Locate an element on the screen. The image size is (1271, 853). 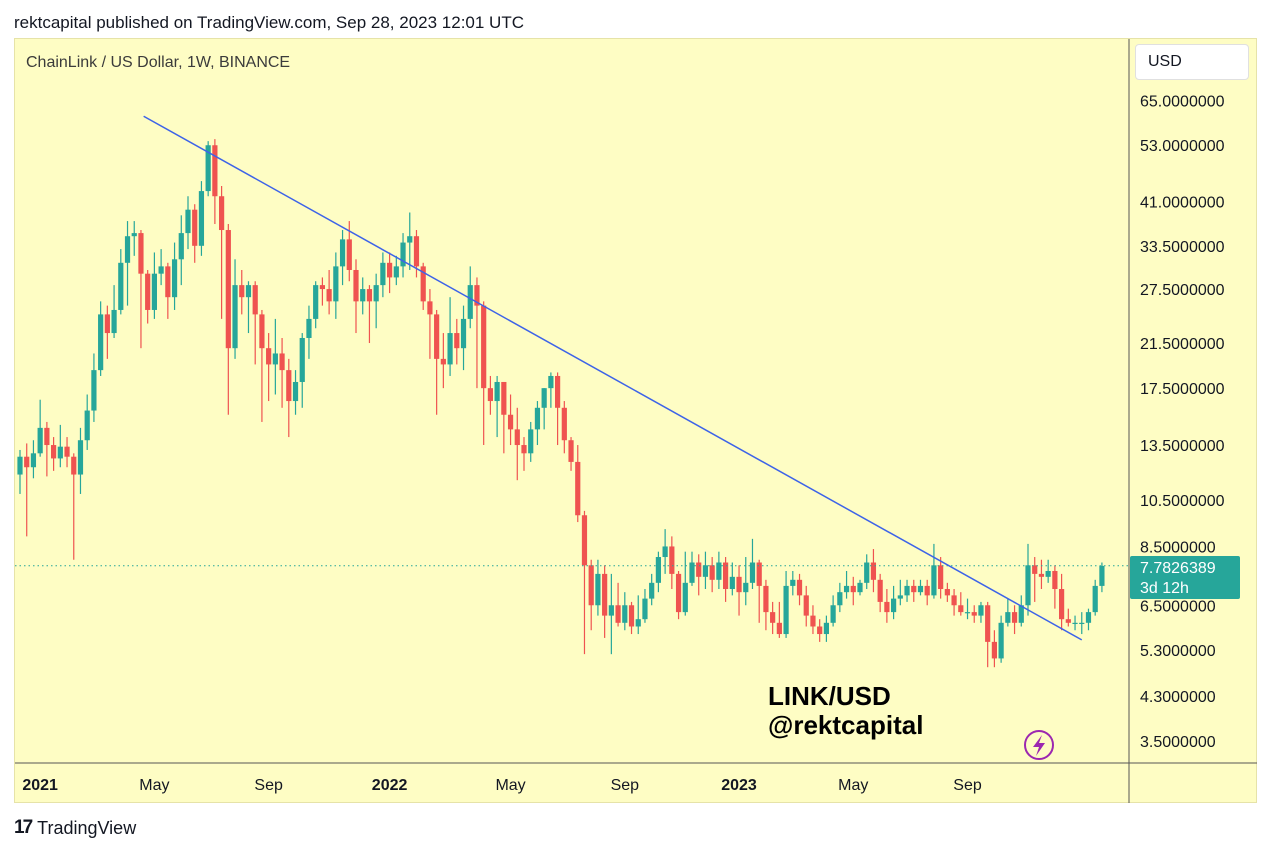
price-tick-label: 21.5000000 is located at coordinates (1182, 344).